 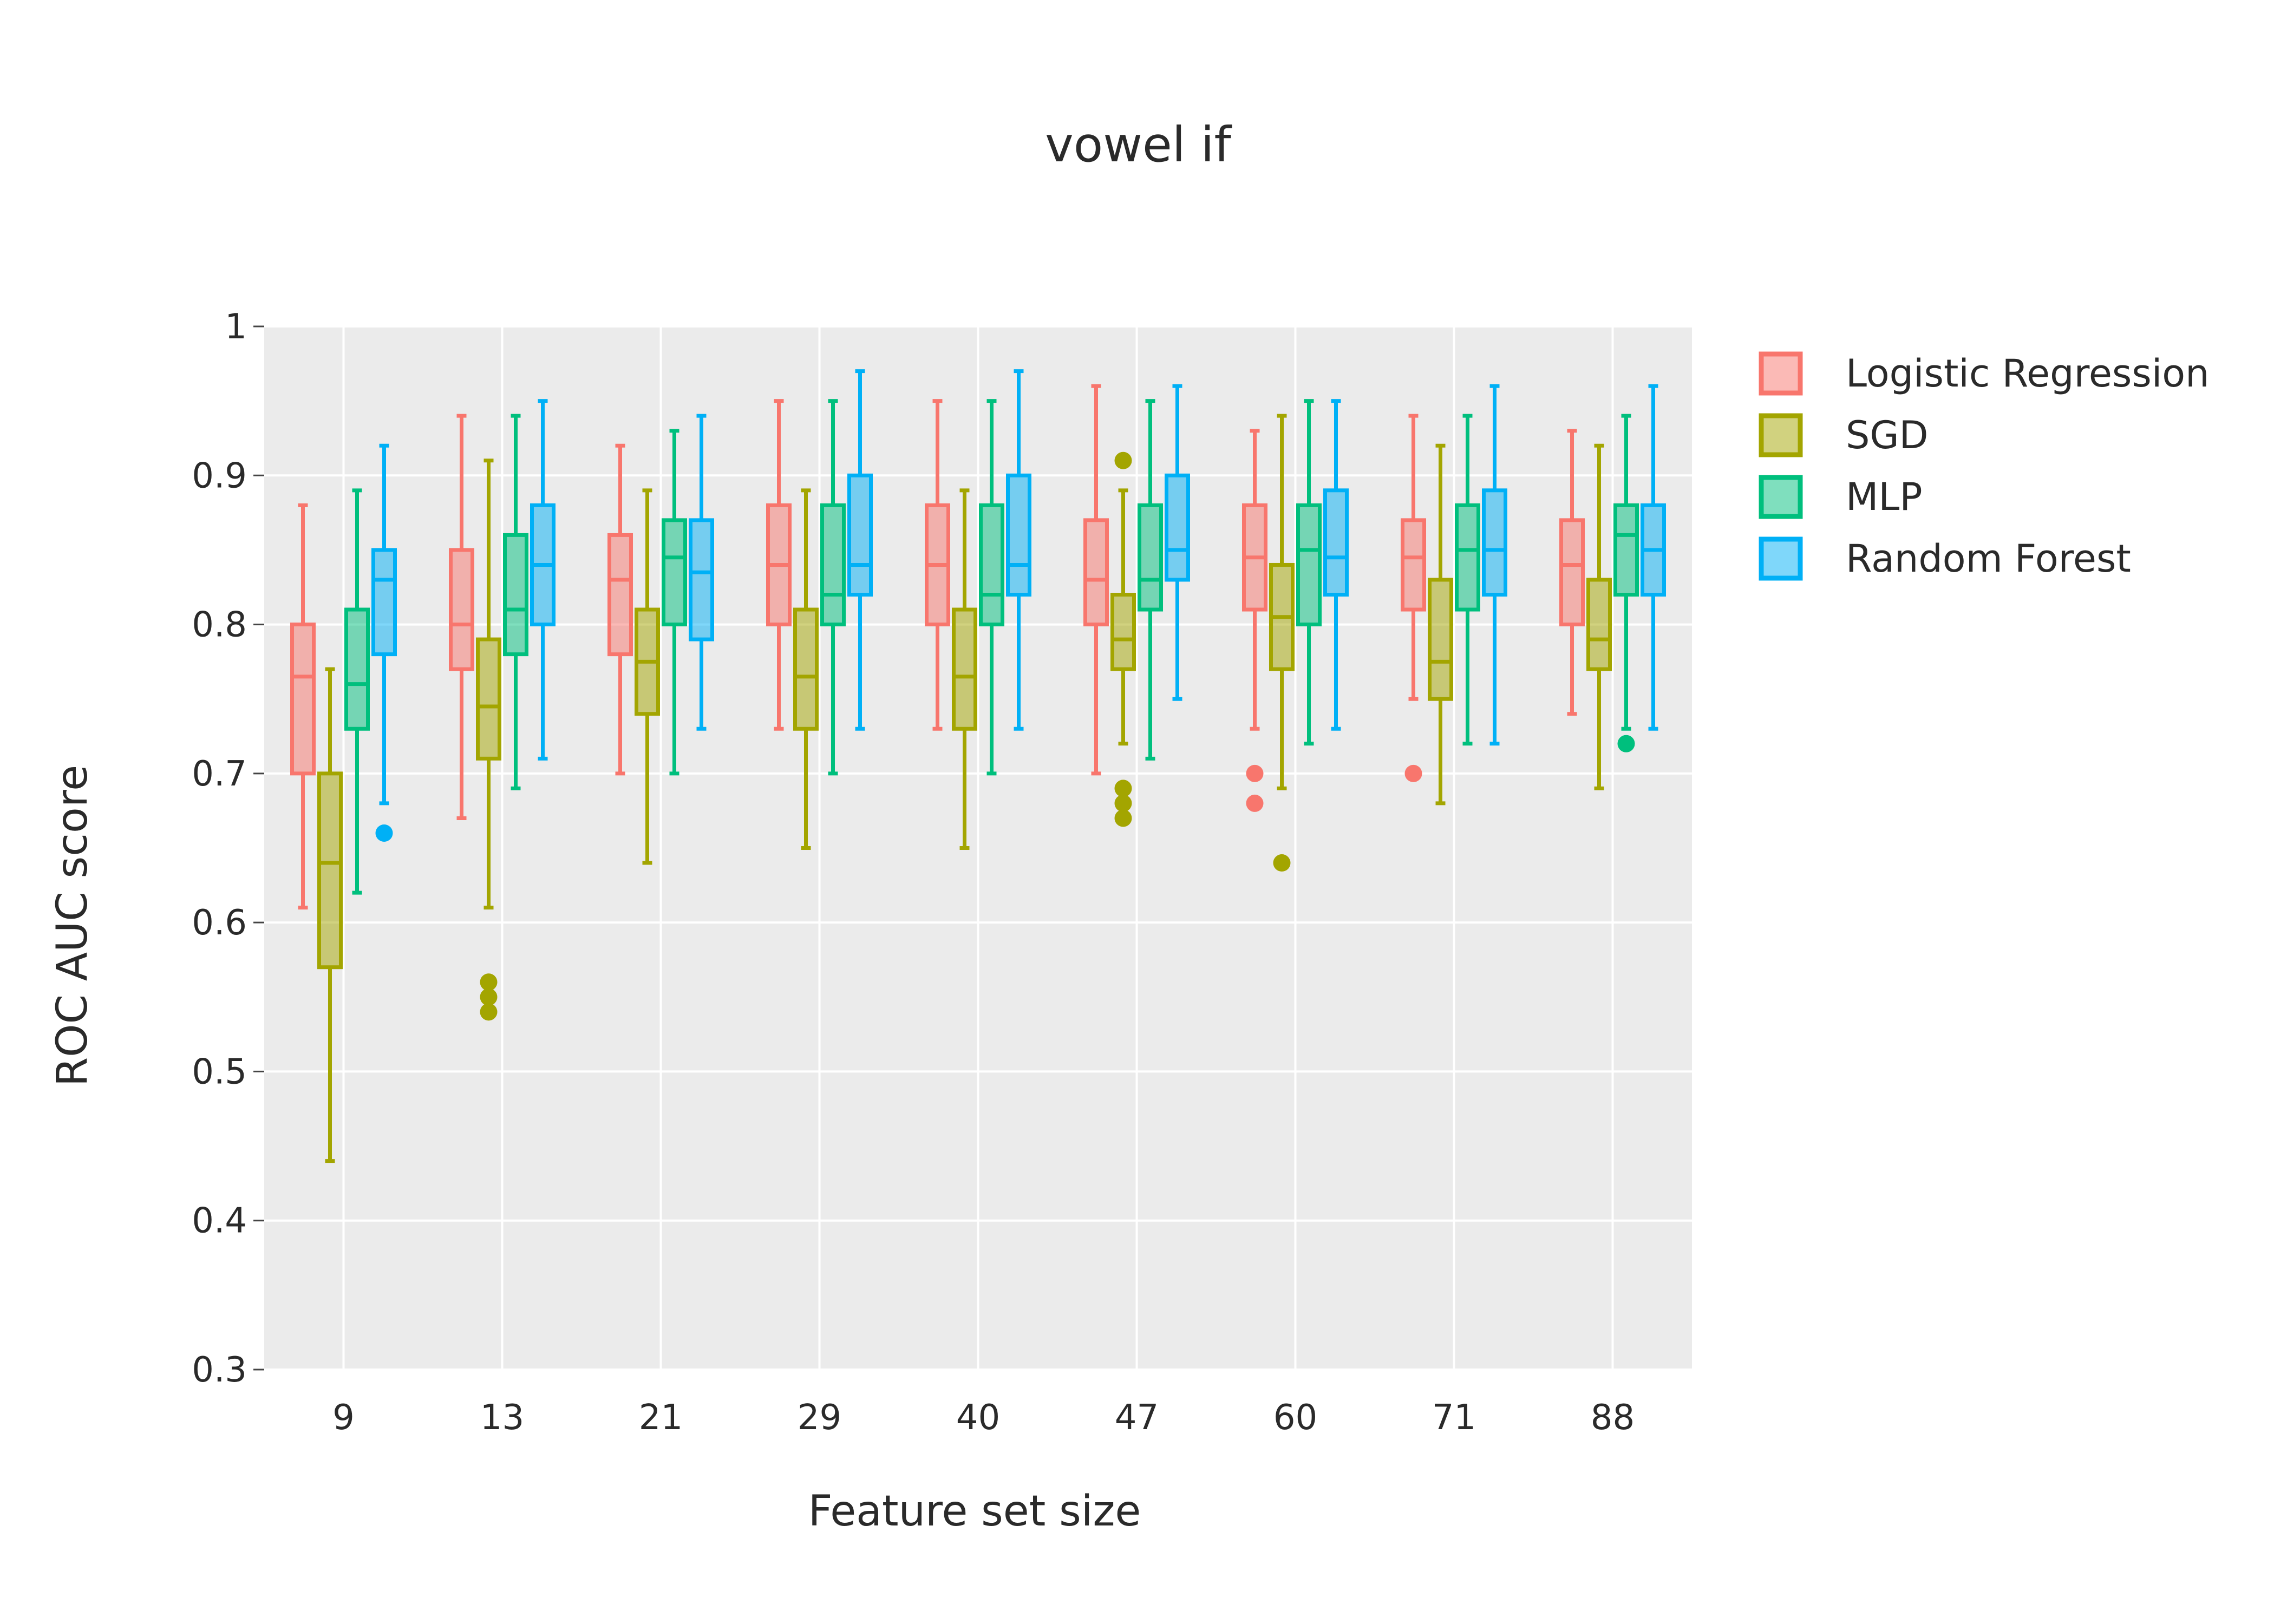 What do you see at coordinates (1781, 373) in the screenshot?
I see `legend-swatch-logistic-regression` at bounding box center [1781, 373].